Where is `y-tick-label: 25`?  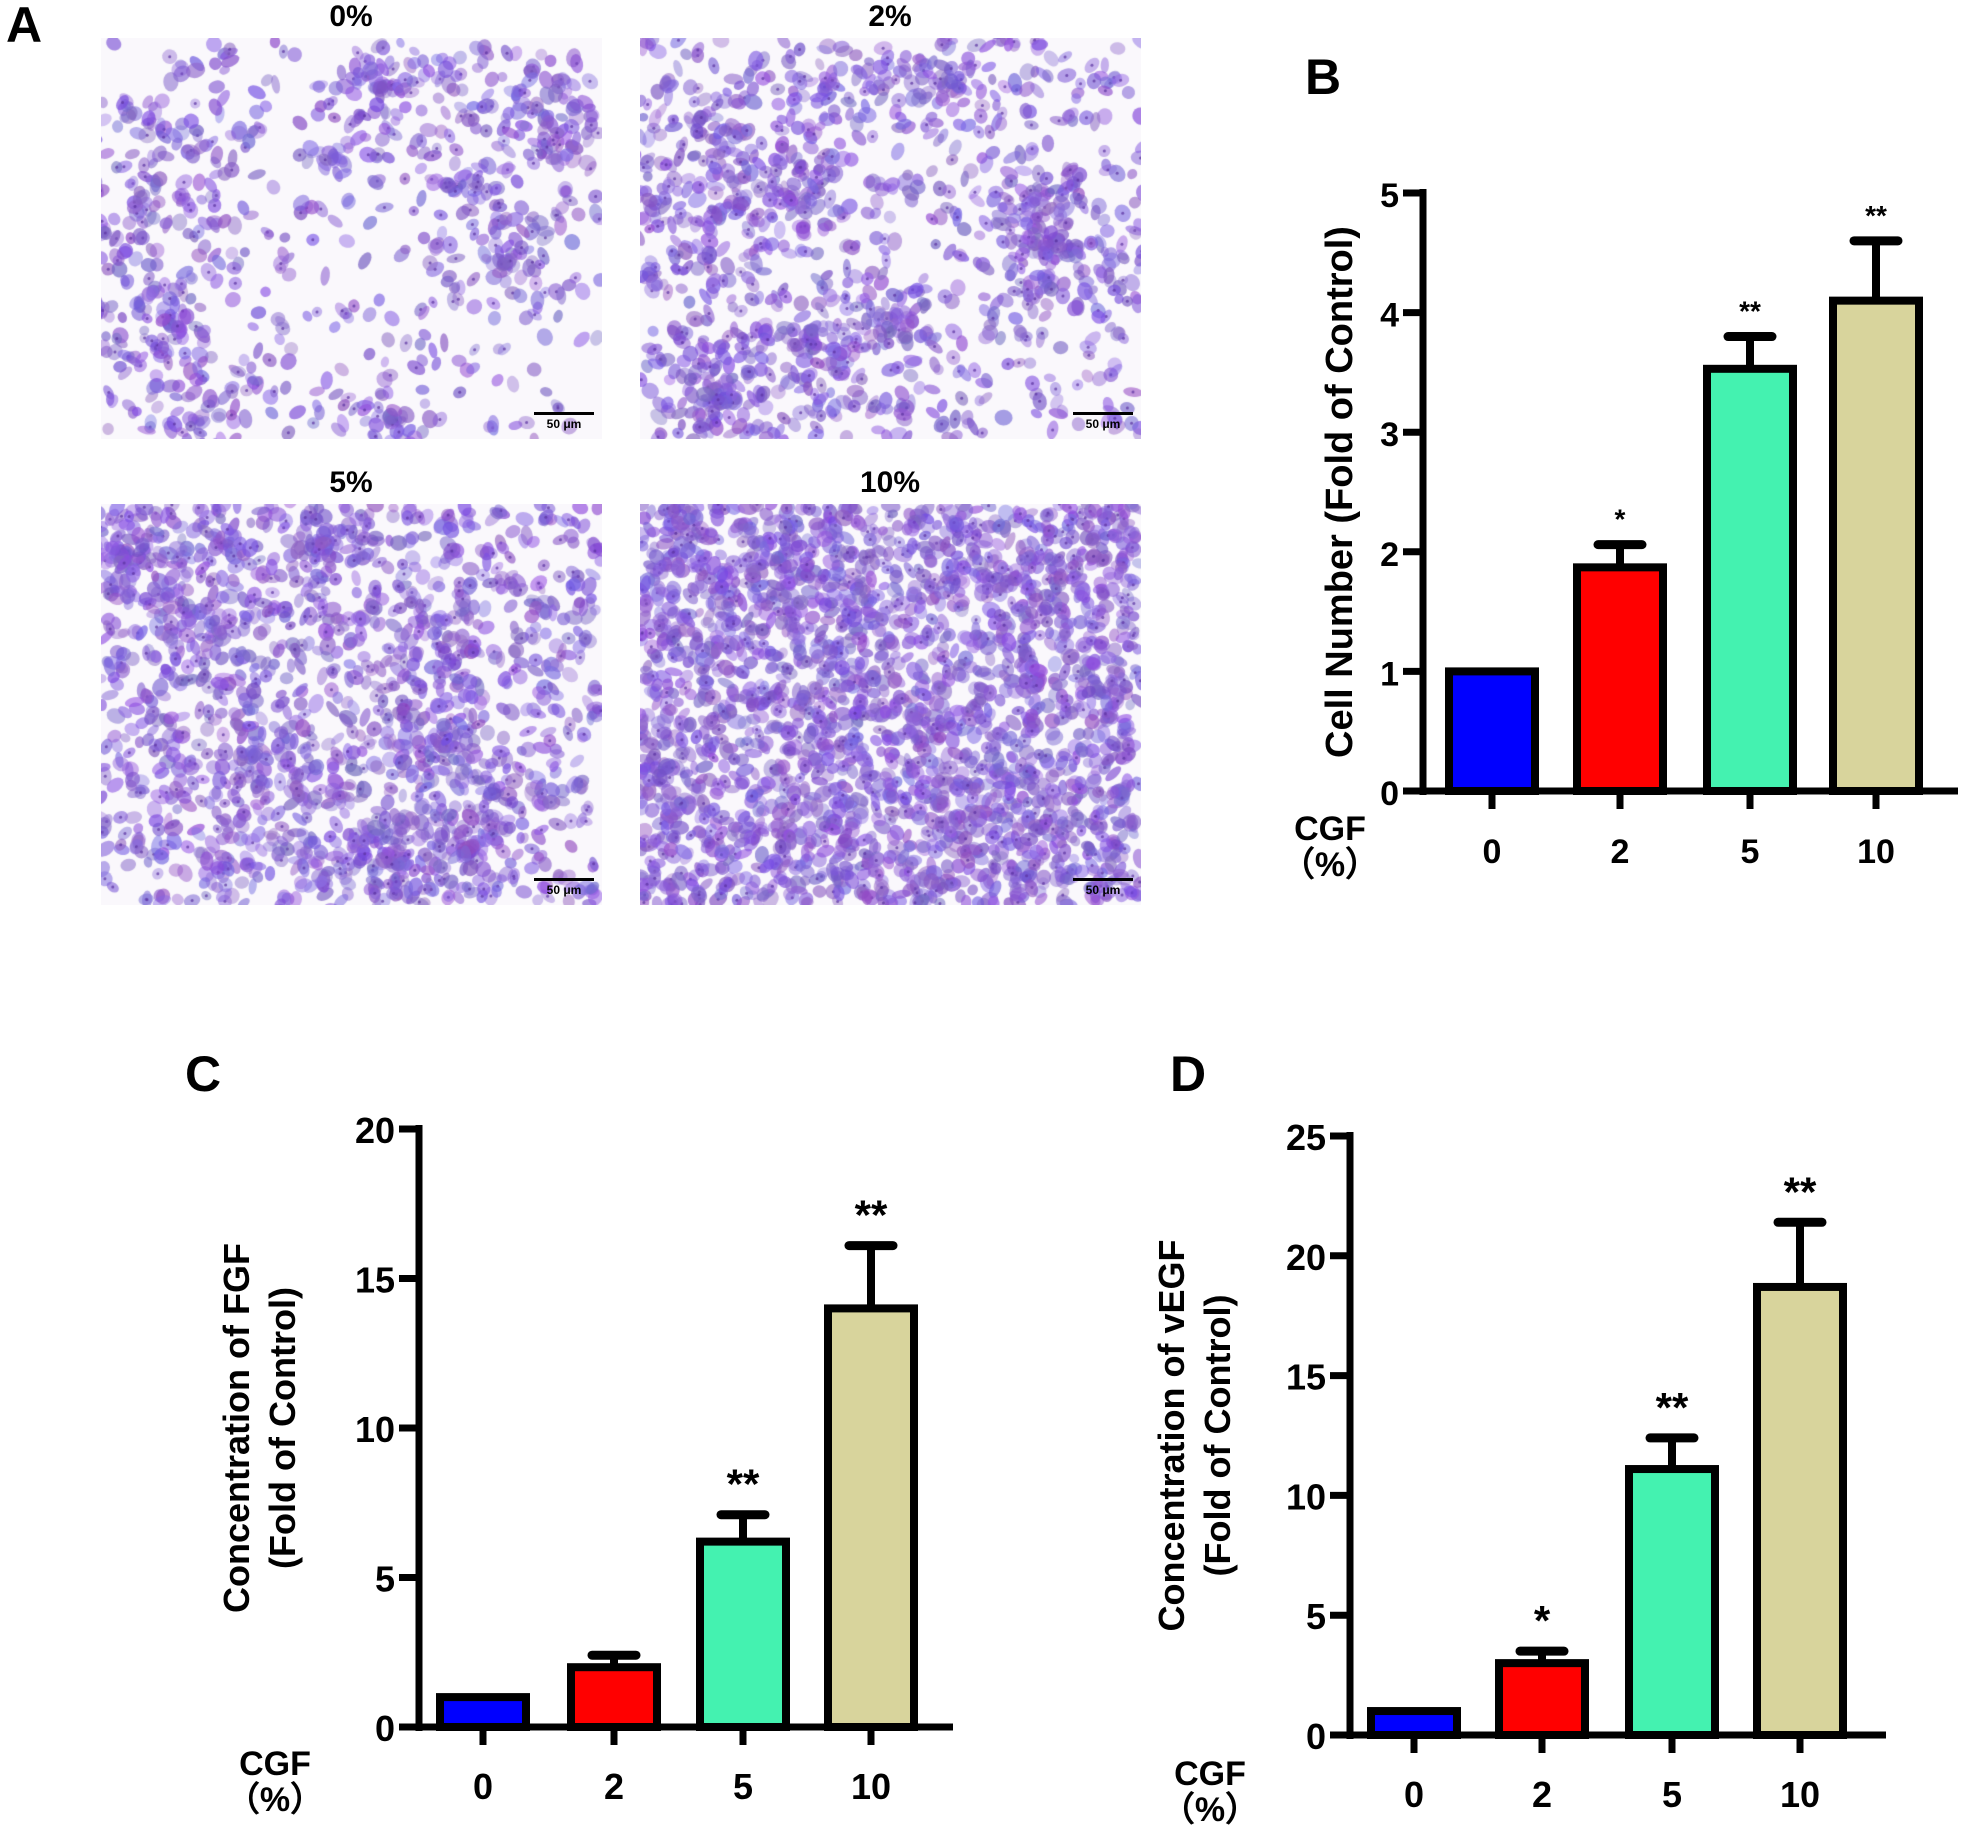
y-tick-label: 25 is located at coordinates (1306, 1137).